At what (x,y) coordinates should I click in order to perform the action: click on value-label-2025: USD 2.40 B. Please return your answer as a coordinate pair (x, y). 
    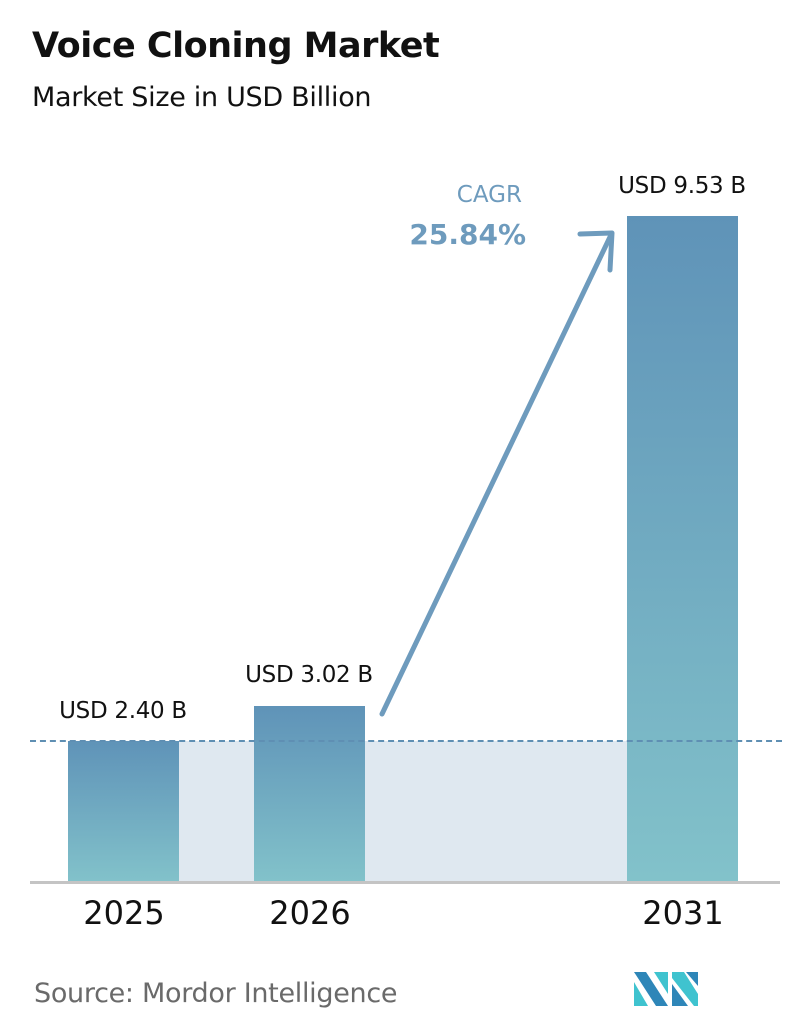
    Looking at the image, I should click on (123, 711).